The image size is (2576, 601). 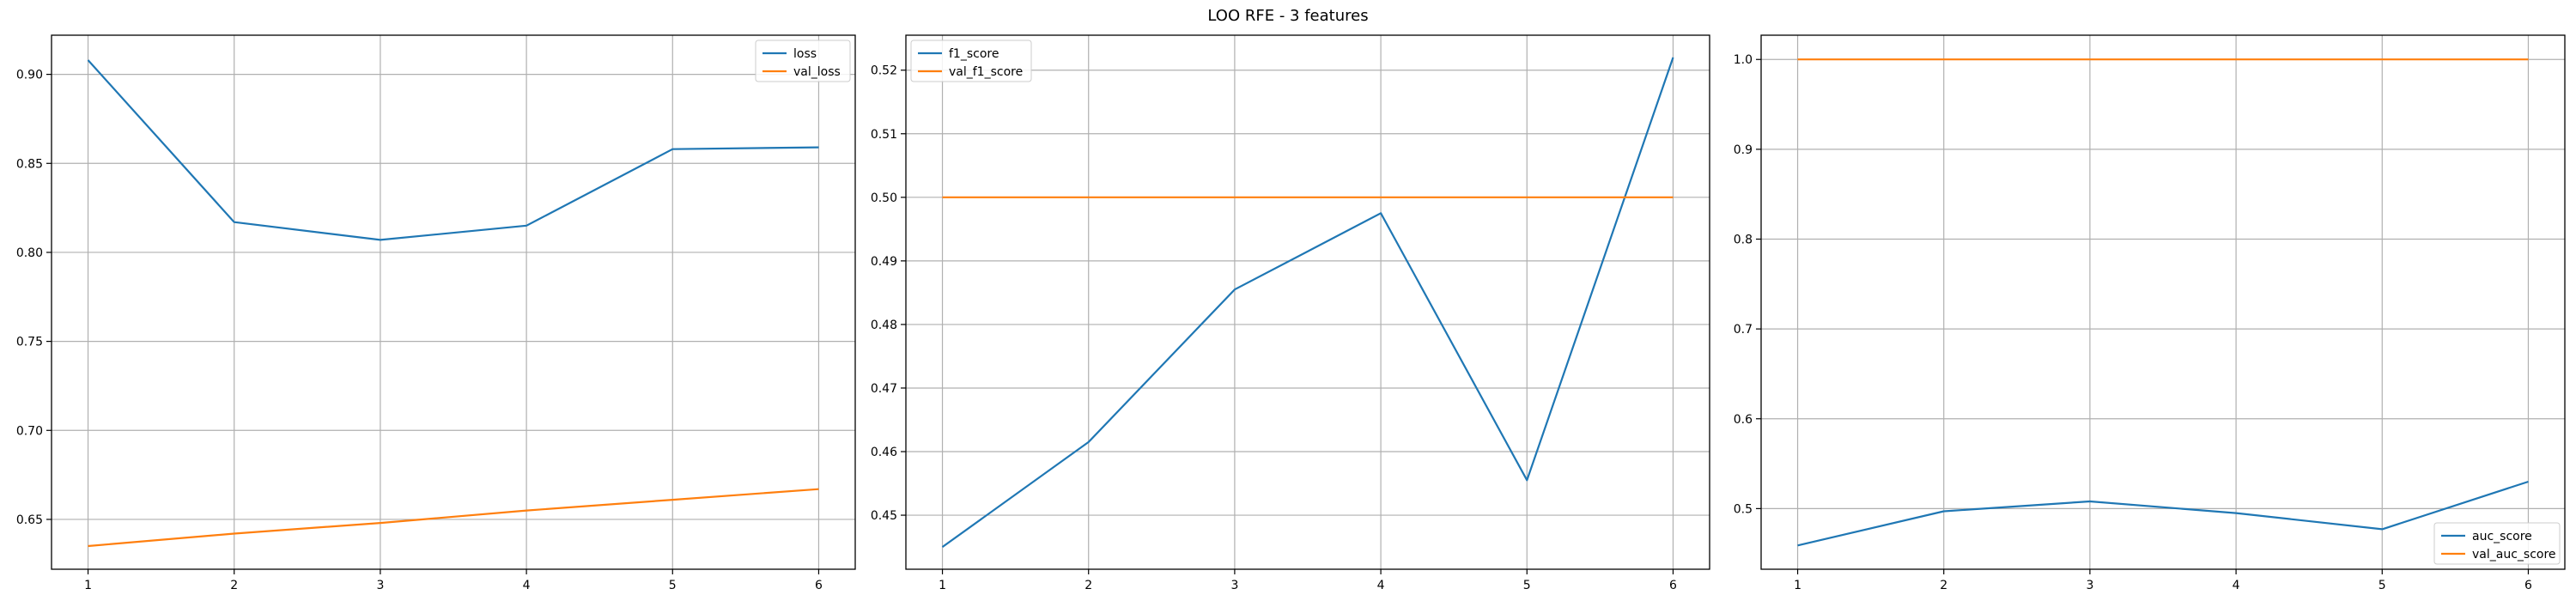 I want to click on y-tick-label: 0.75, so click(x=29, y=342).